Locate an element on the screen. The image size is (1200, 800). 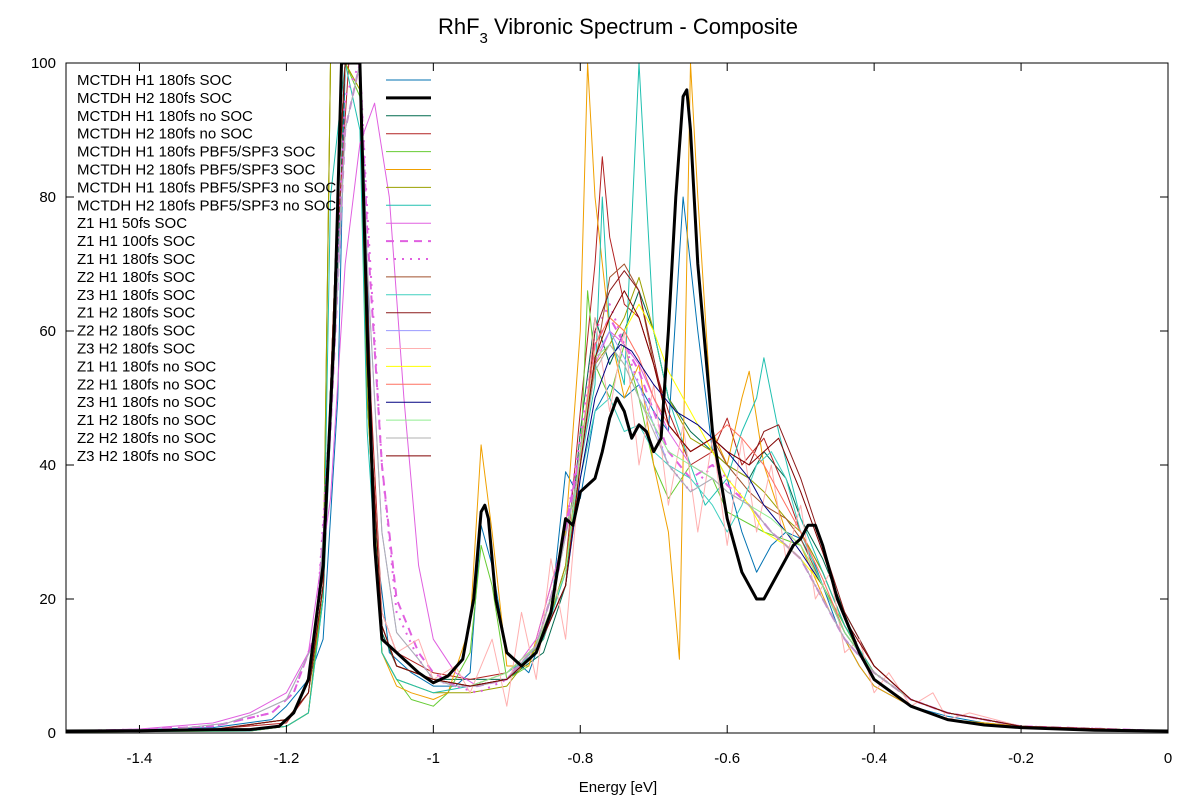
legend-entry: MCTDH H2 180fs PBF5/SPF3 SOC is located at coordinates (254, 170).